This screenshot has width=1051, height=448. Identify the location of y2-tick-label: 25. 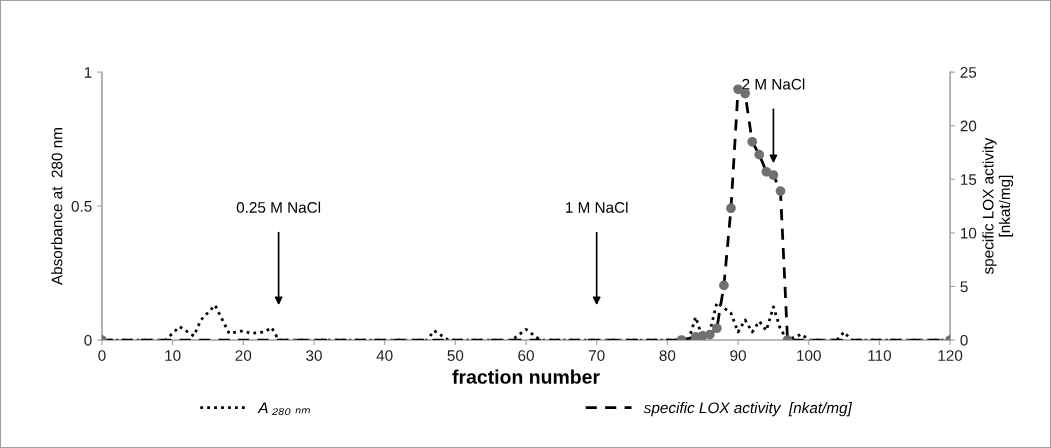
(968, 72).